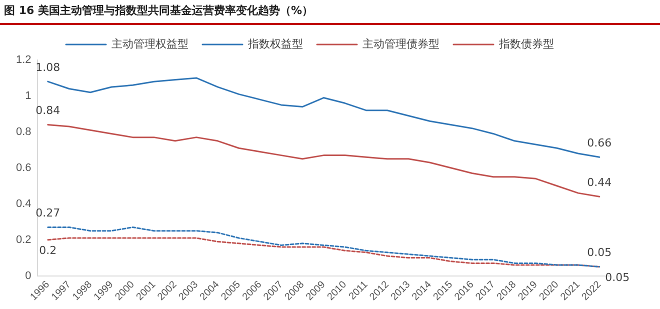 The width and height of the screenshot is (660, 309). Describe the element at coordinates (48, 111) in the screenshot. I see `data-label: 0.84` at that location.